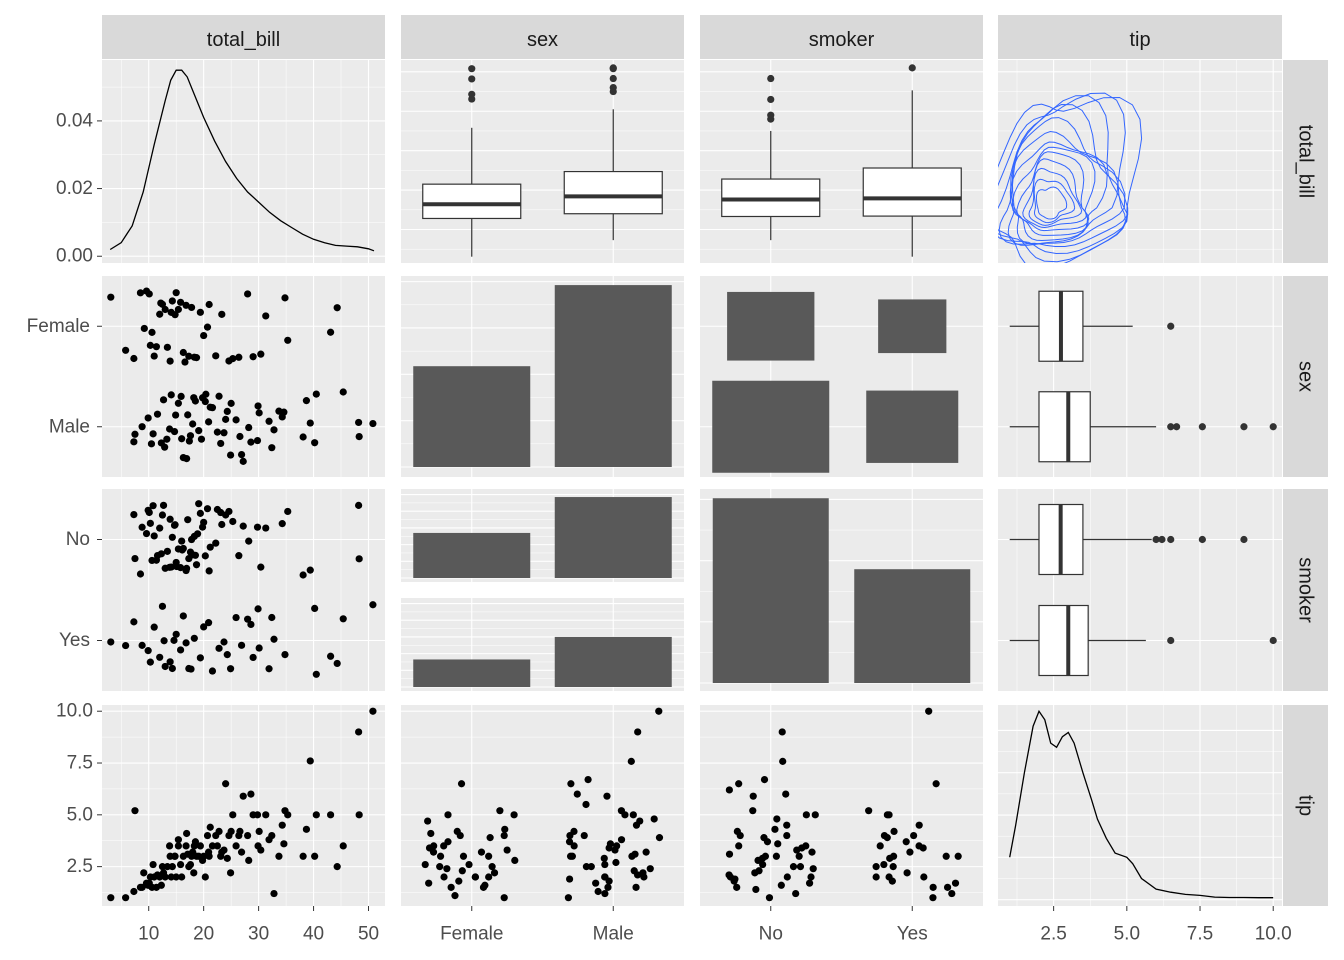  I want to click on x-tick-label: 10.0, so click(1273, 934).